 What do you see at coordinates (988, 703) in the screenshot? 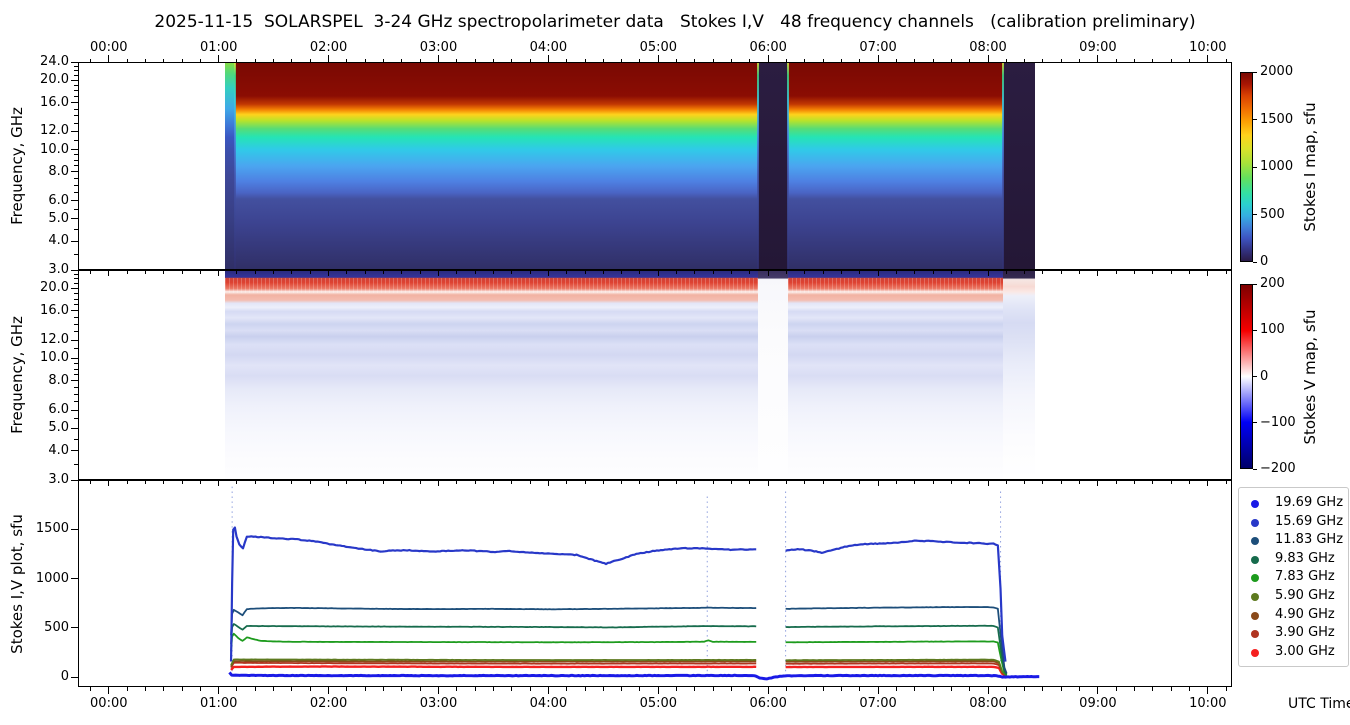
I see `time-tick-label-bottom: 08:00` at bounding box center [988, 703].